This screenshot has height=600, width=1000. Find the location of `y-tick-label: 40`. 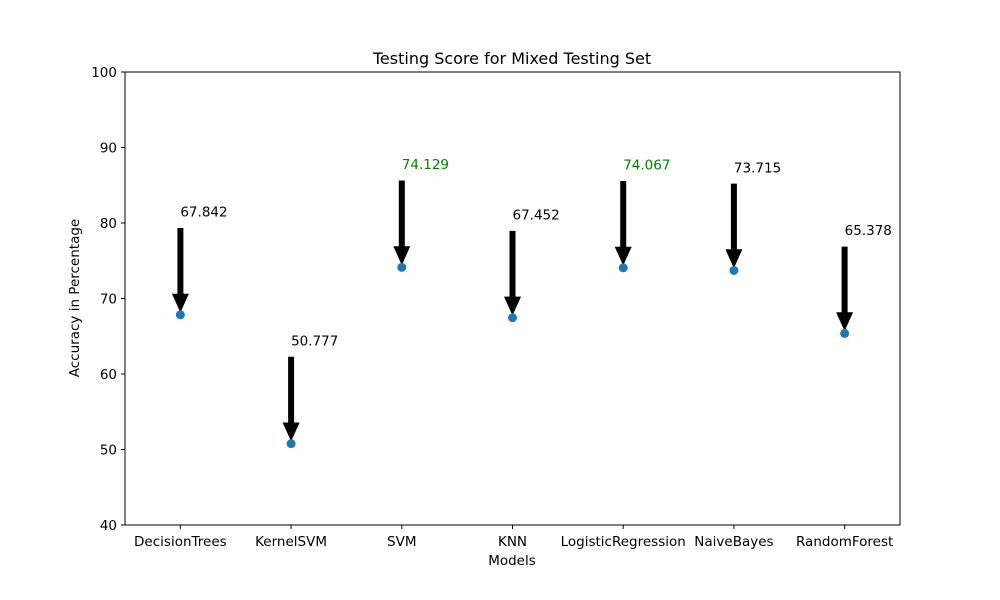

y-tick-label: 40 is located at coordinates (108, 526).